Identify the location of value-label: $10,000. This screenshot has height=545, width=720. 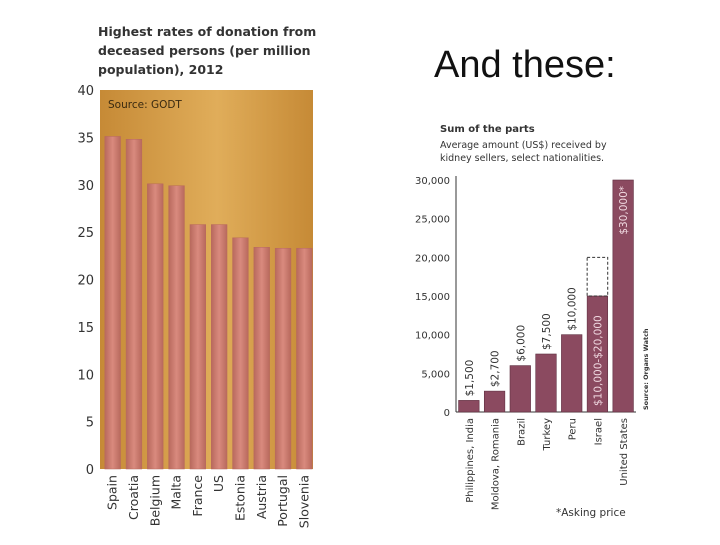
(573, 308).